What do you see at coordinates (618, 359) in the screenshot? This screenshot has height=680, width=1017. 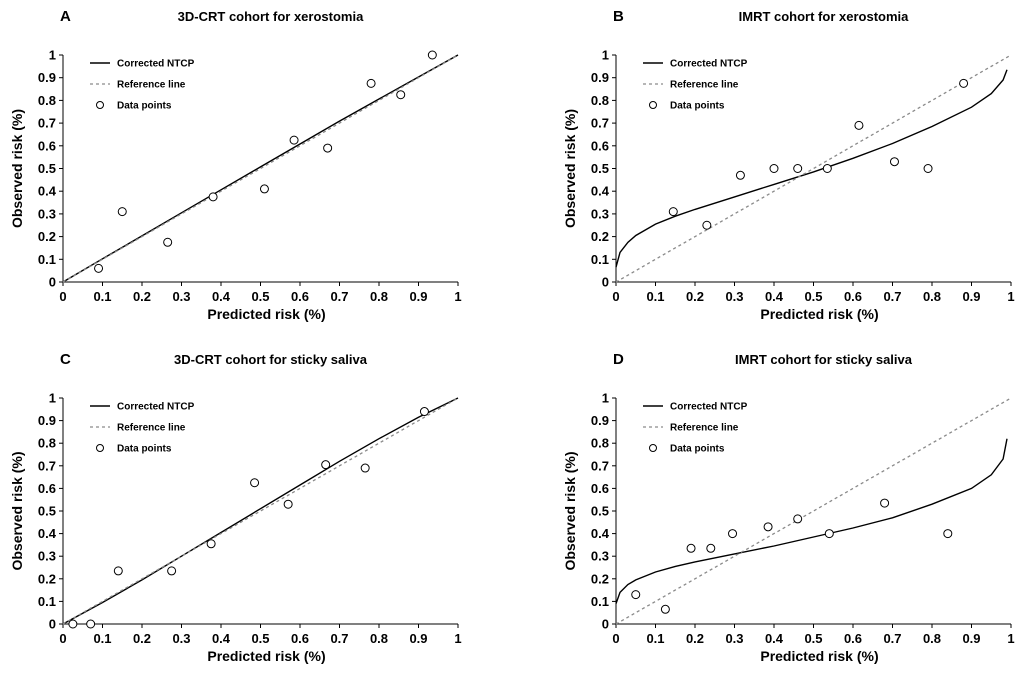 I see `panel-label: D` at bounding box center [618, 359].